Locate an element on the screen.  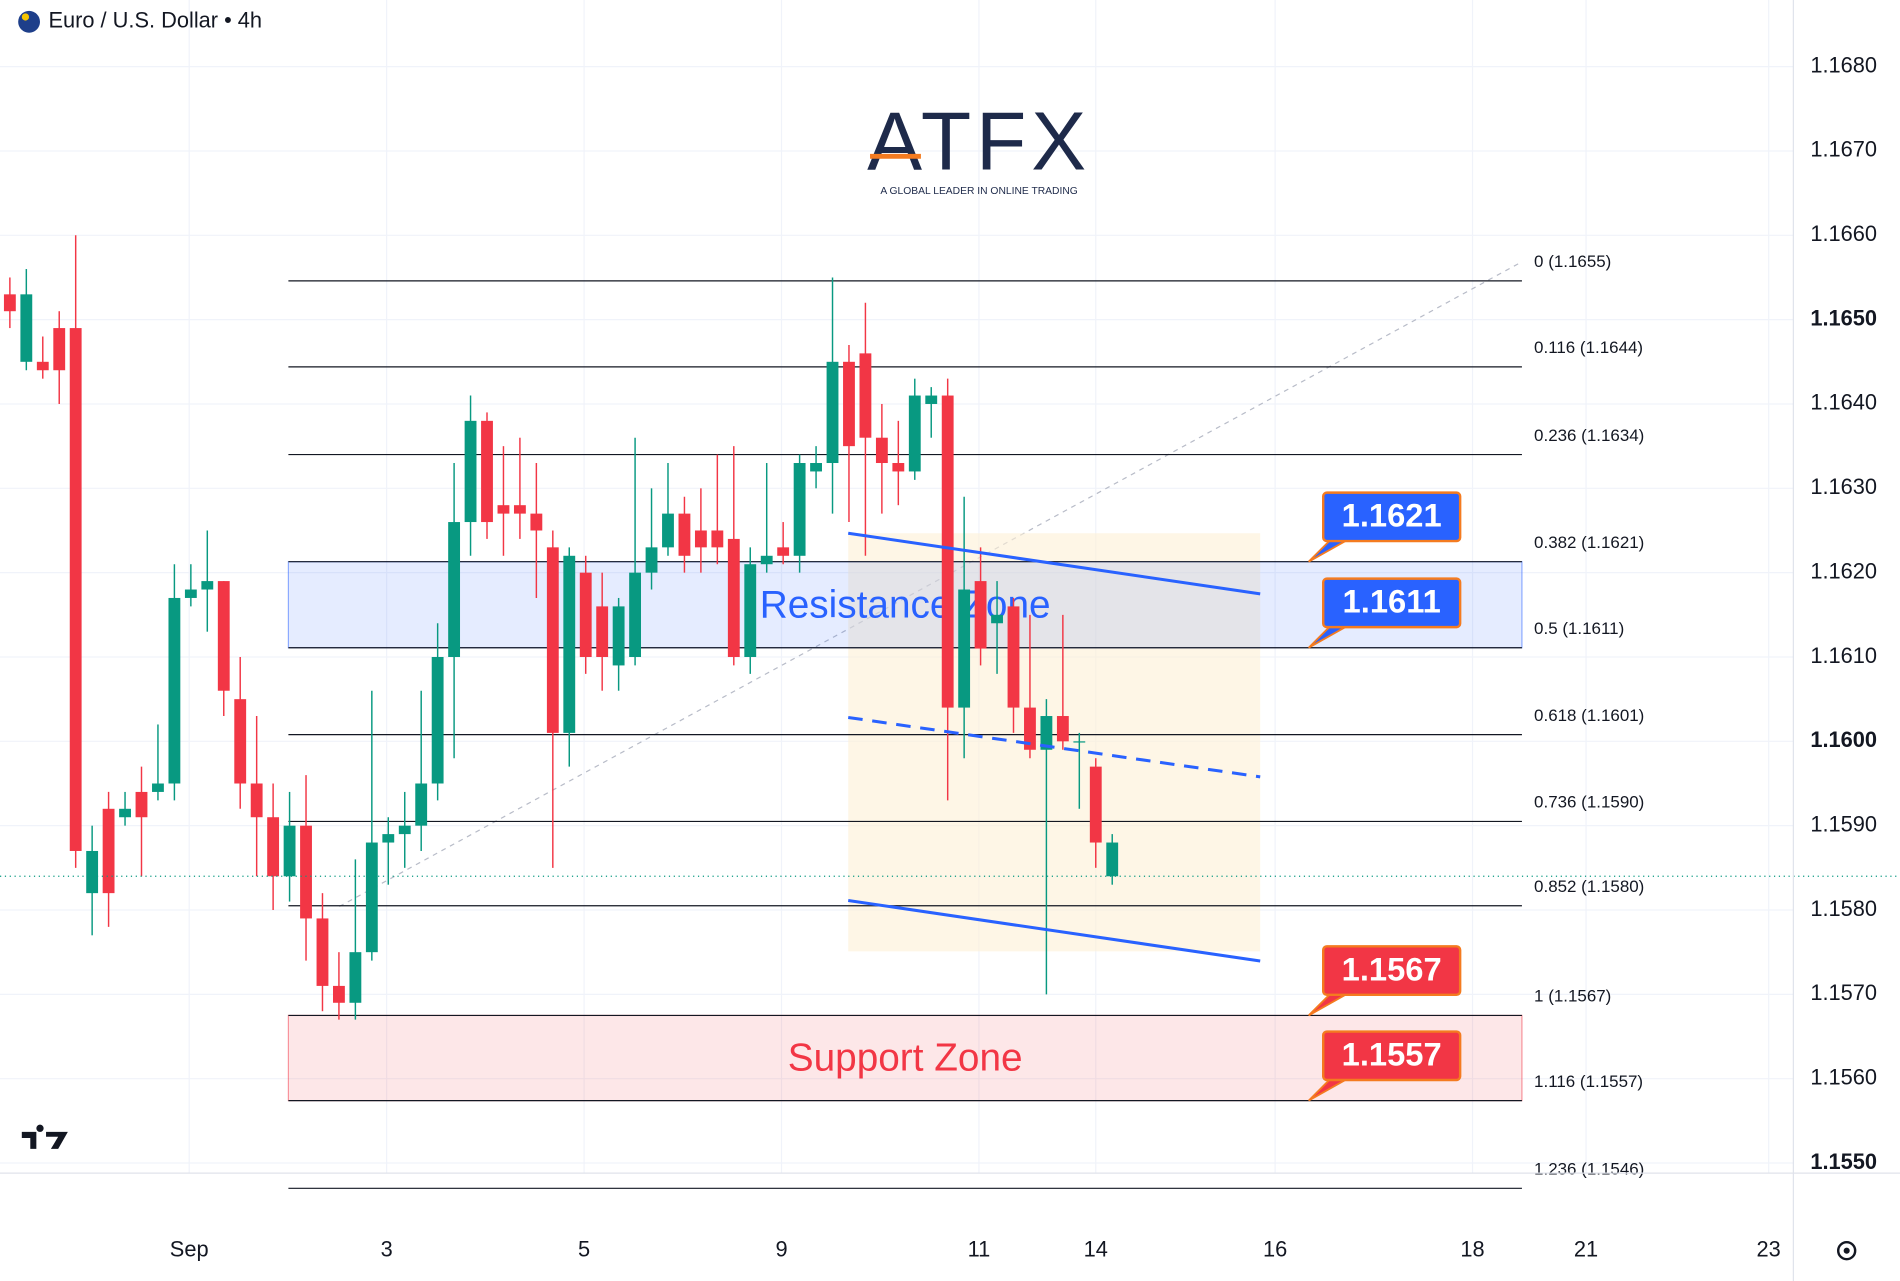
chart-title: Euro / U.S. Dollar • 4h is located at coordinates (155, 20).